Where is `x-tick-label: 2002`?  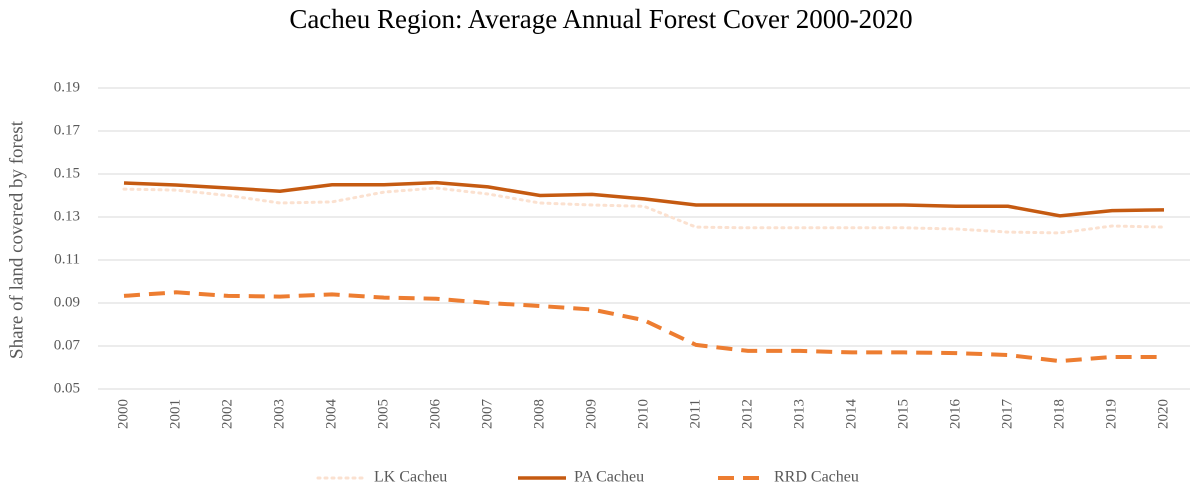 x-tick-label: 2002 is located at coordinates (227, 414).